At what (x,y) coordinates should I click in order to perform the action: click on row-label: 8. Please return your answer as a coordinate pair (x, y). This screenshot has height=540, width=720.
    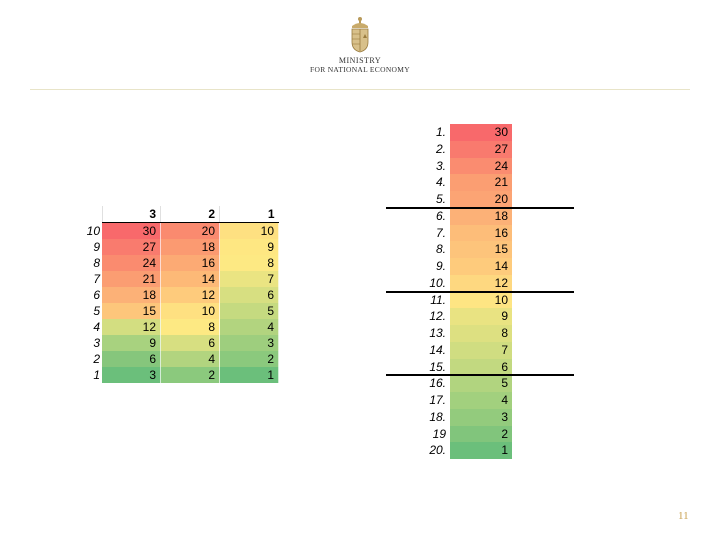
    Looking at the image, I should click on (96, 263).